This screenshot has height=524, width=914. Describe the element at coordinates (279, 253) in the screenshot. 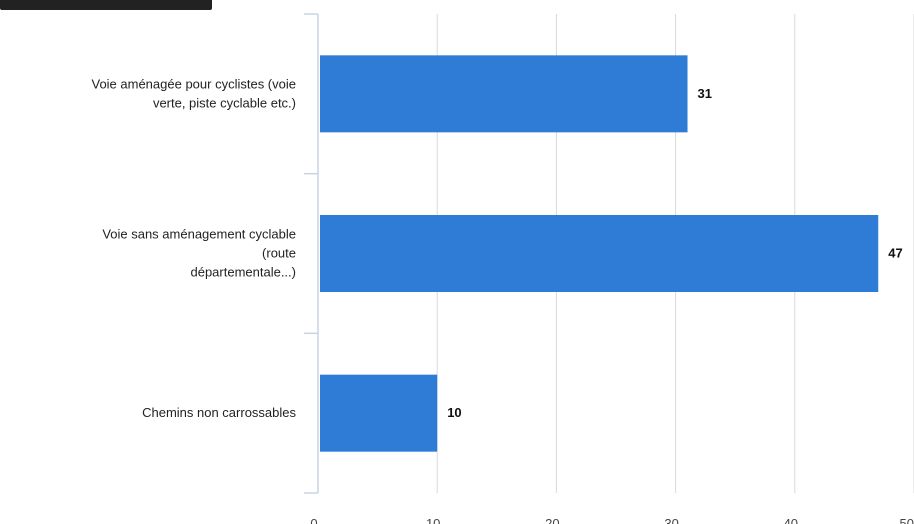

I see `category-label-line: (route` at that location.